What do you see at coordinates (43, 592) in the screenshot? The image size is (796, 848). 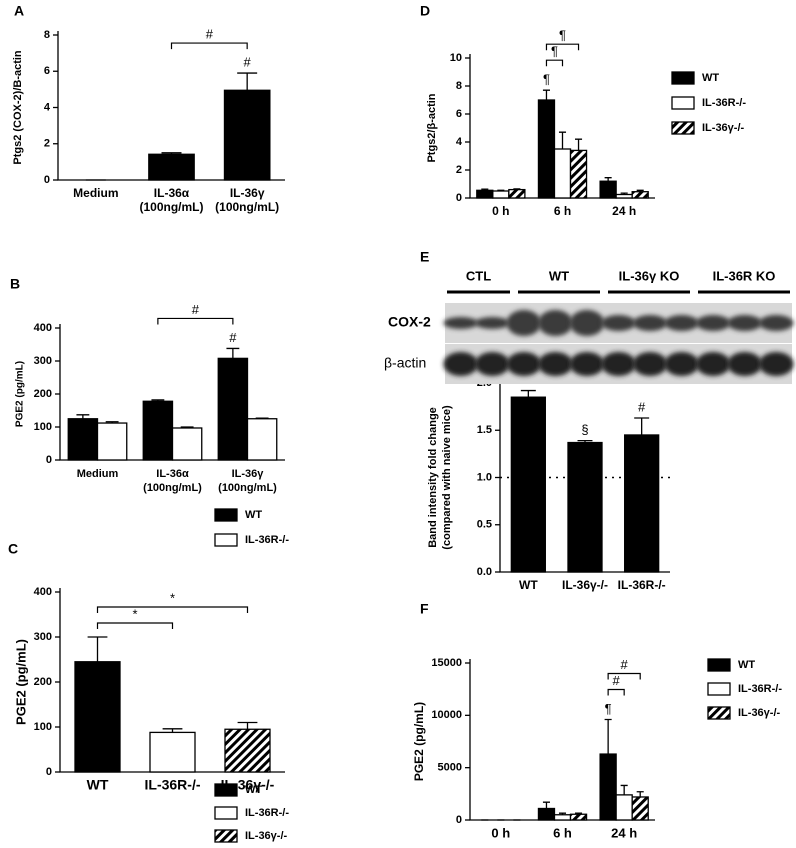 I see `y-tick-label: 400` at bounding box center [43, 592].